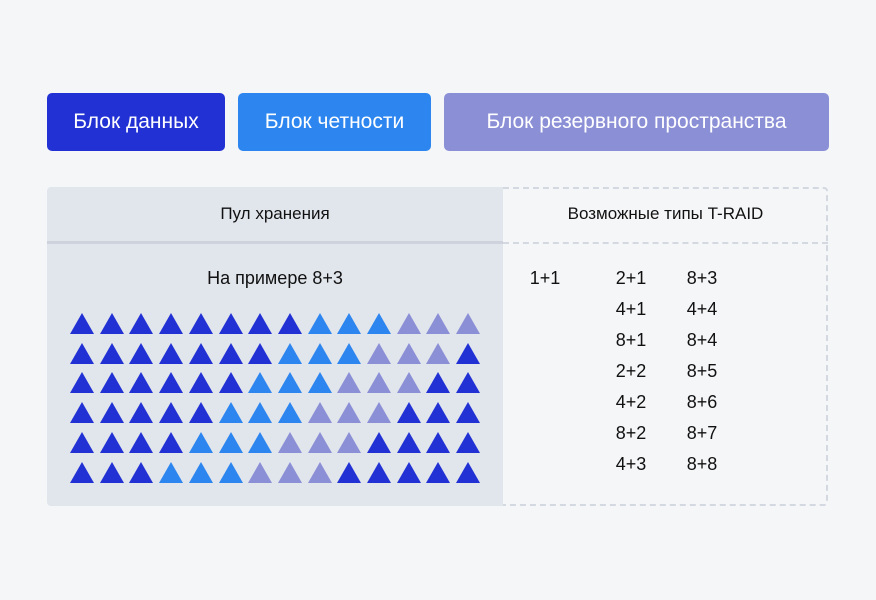 The image size is (876, 600). What do you see at coordinates (136, 122) in the screenshot?
I see `legend-data-block: Блок данных` at bounding box center [136, 122].